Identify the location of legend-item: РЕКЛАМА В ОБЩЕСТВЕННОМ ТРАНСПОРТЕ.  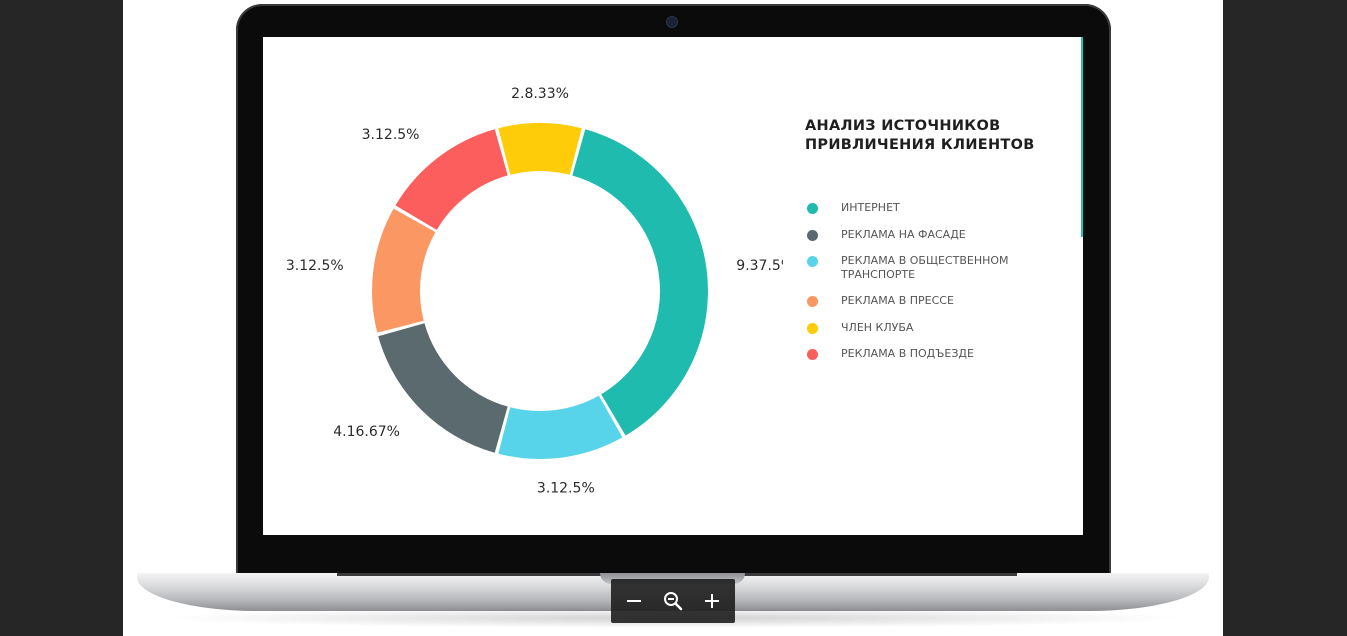
(932, 267).